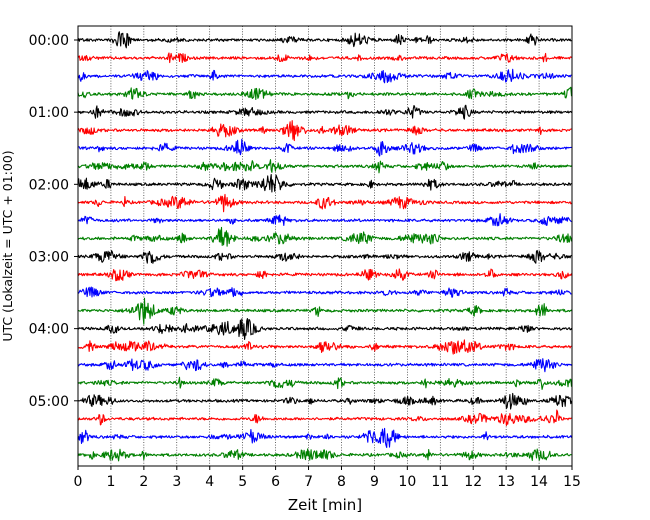 The width and height of the screenshot is (650, 520). What do you see at coordinates (49, 330) in the screenshot?
I see `y-tick-label: 04:00` at bounding box center [49, 330].